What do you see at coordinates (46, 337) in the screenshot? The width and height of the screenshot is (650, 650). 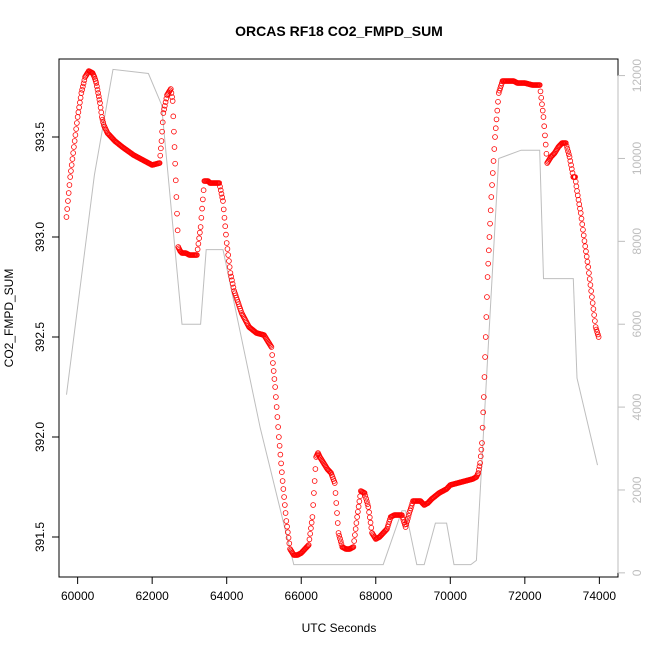 I see `y-axis: 391.5 392.0 392.5 393.0 393.5` at bounding box center [46, 337].